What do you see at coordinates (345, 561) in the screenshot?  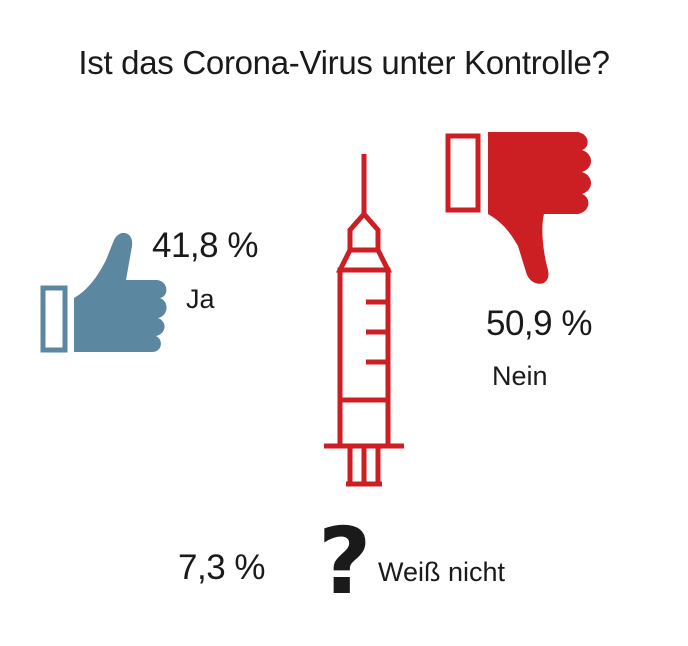 I see `question-mark-icon: ?` at bounding box center [345, 561].